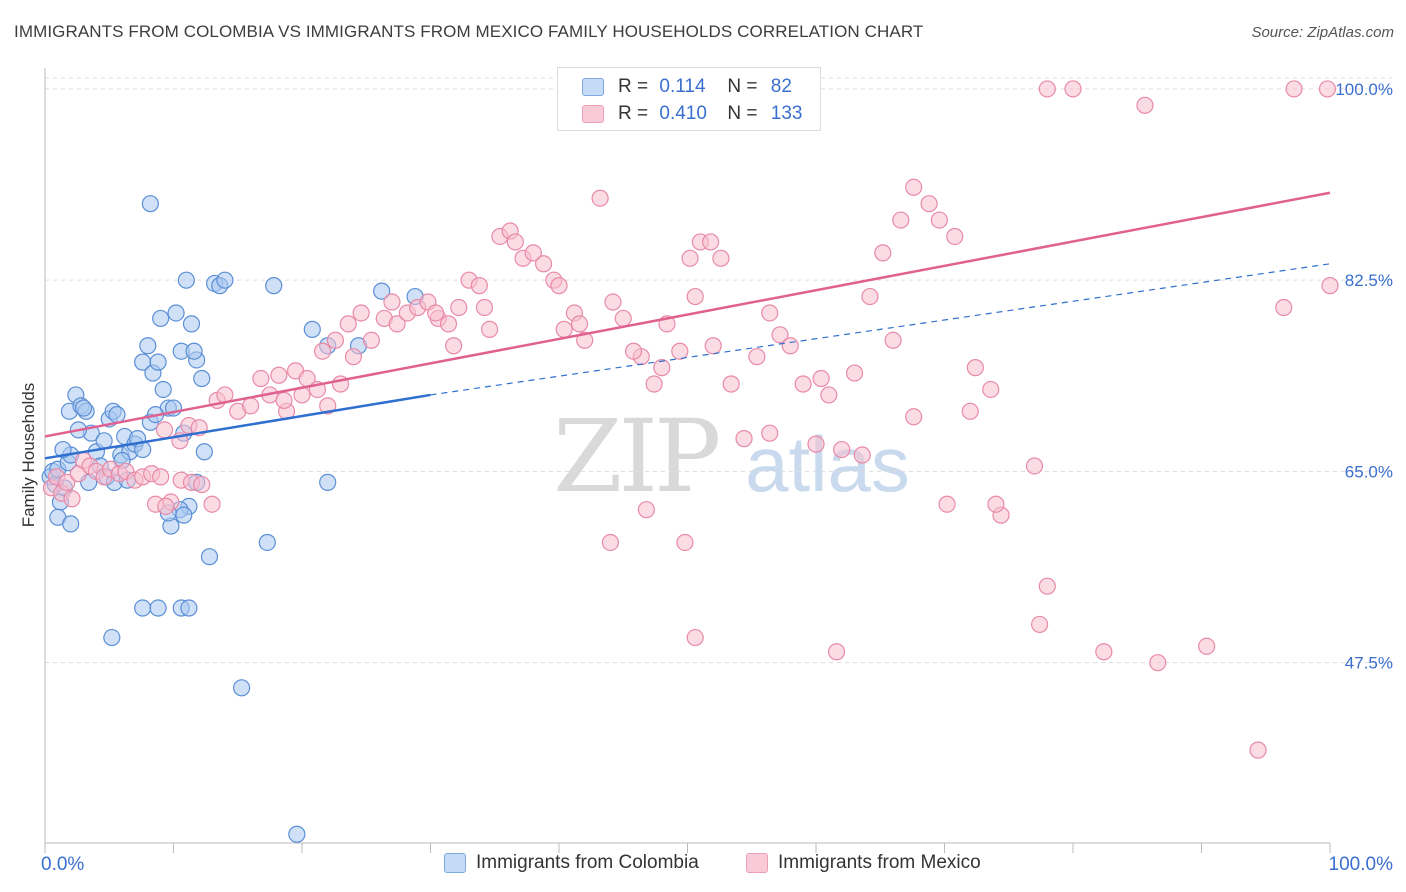  Describe the element at coordinates (682, 86) in the screenshot. I see `legend-r-value: 0.114` at that location.